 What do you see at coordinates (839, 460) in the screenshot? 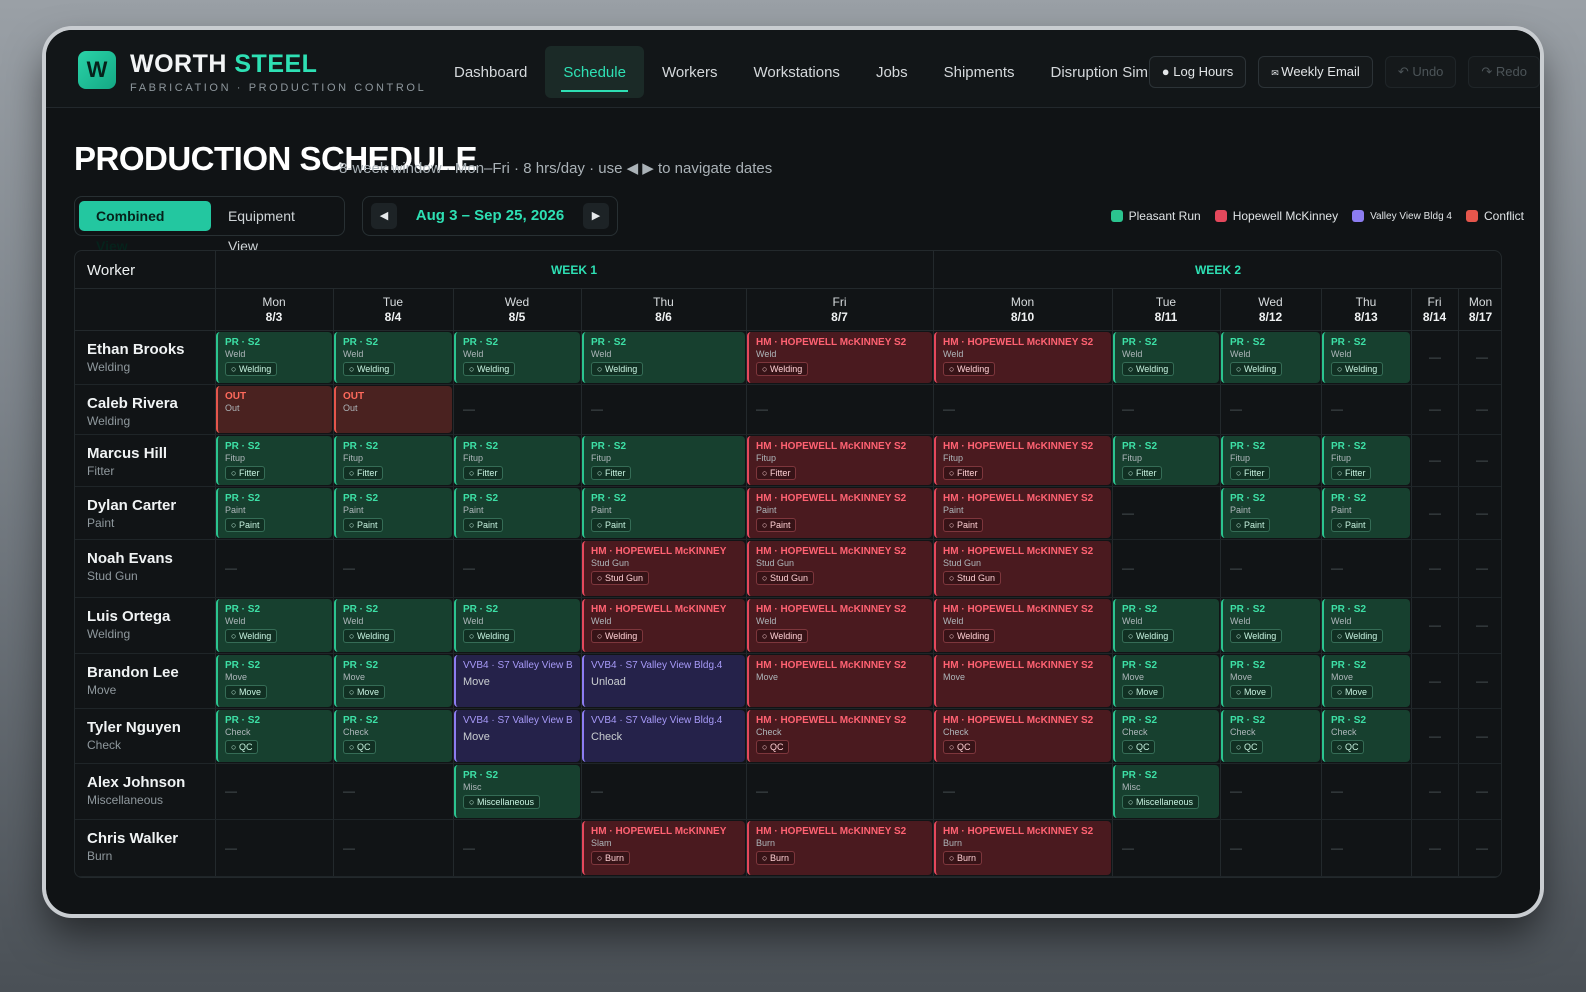
I see `assignment-cell: HM · HOPEWELL McKINNEY S2 Fitup ○ Fitter` at bounding box center [839, 460].